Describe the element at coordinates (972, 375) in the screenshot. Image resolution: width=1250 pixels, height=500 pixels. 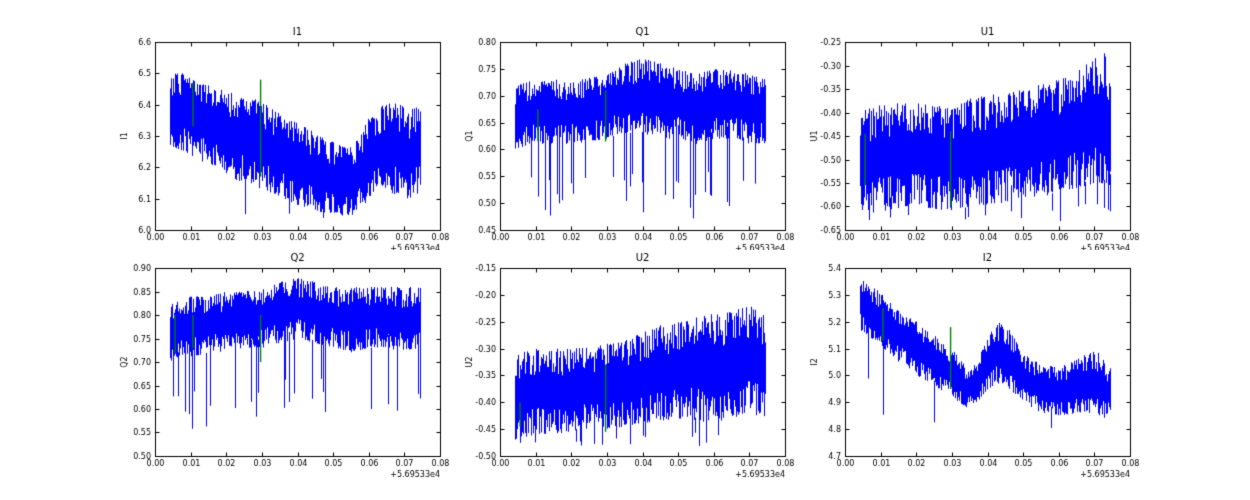
I see `subplot-5-canvas` at that location.